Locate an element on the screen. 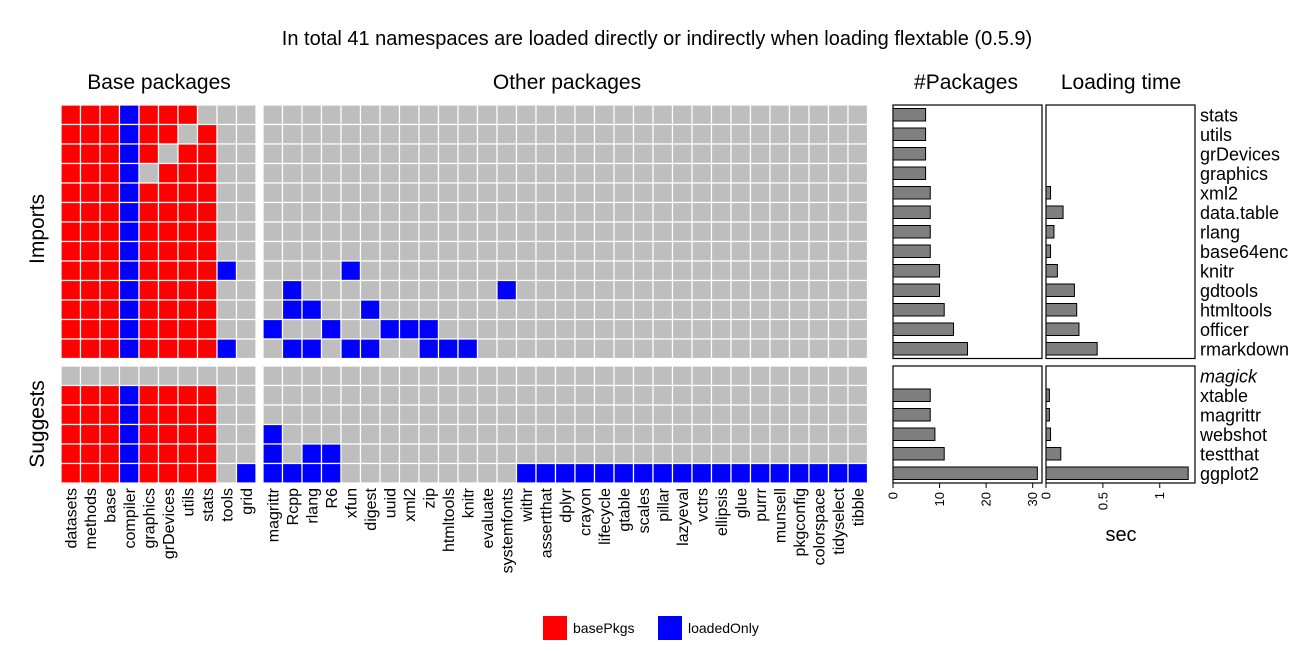 The height and width of the screenshot is (651, 1314). tile-other-ggplot2-crayon is located at coordinates (585, 473).